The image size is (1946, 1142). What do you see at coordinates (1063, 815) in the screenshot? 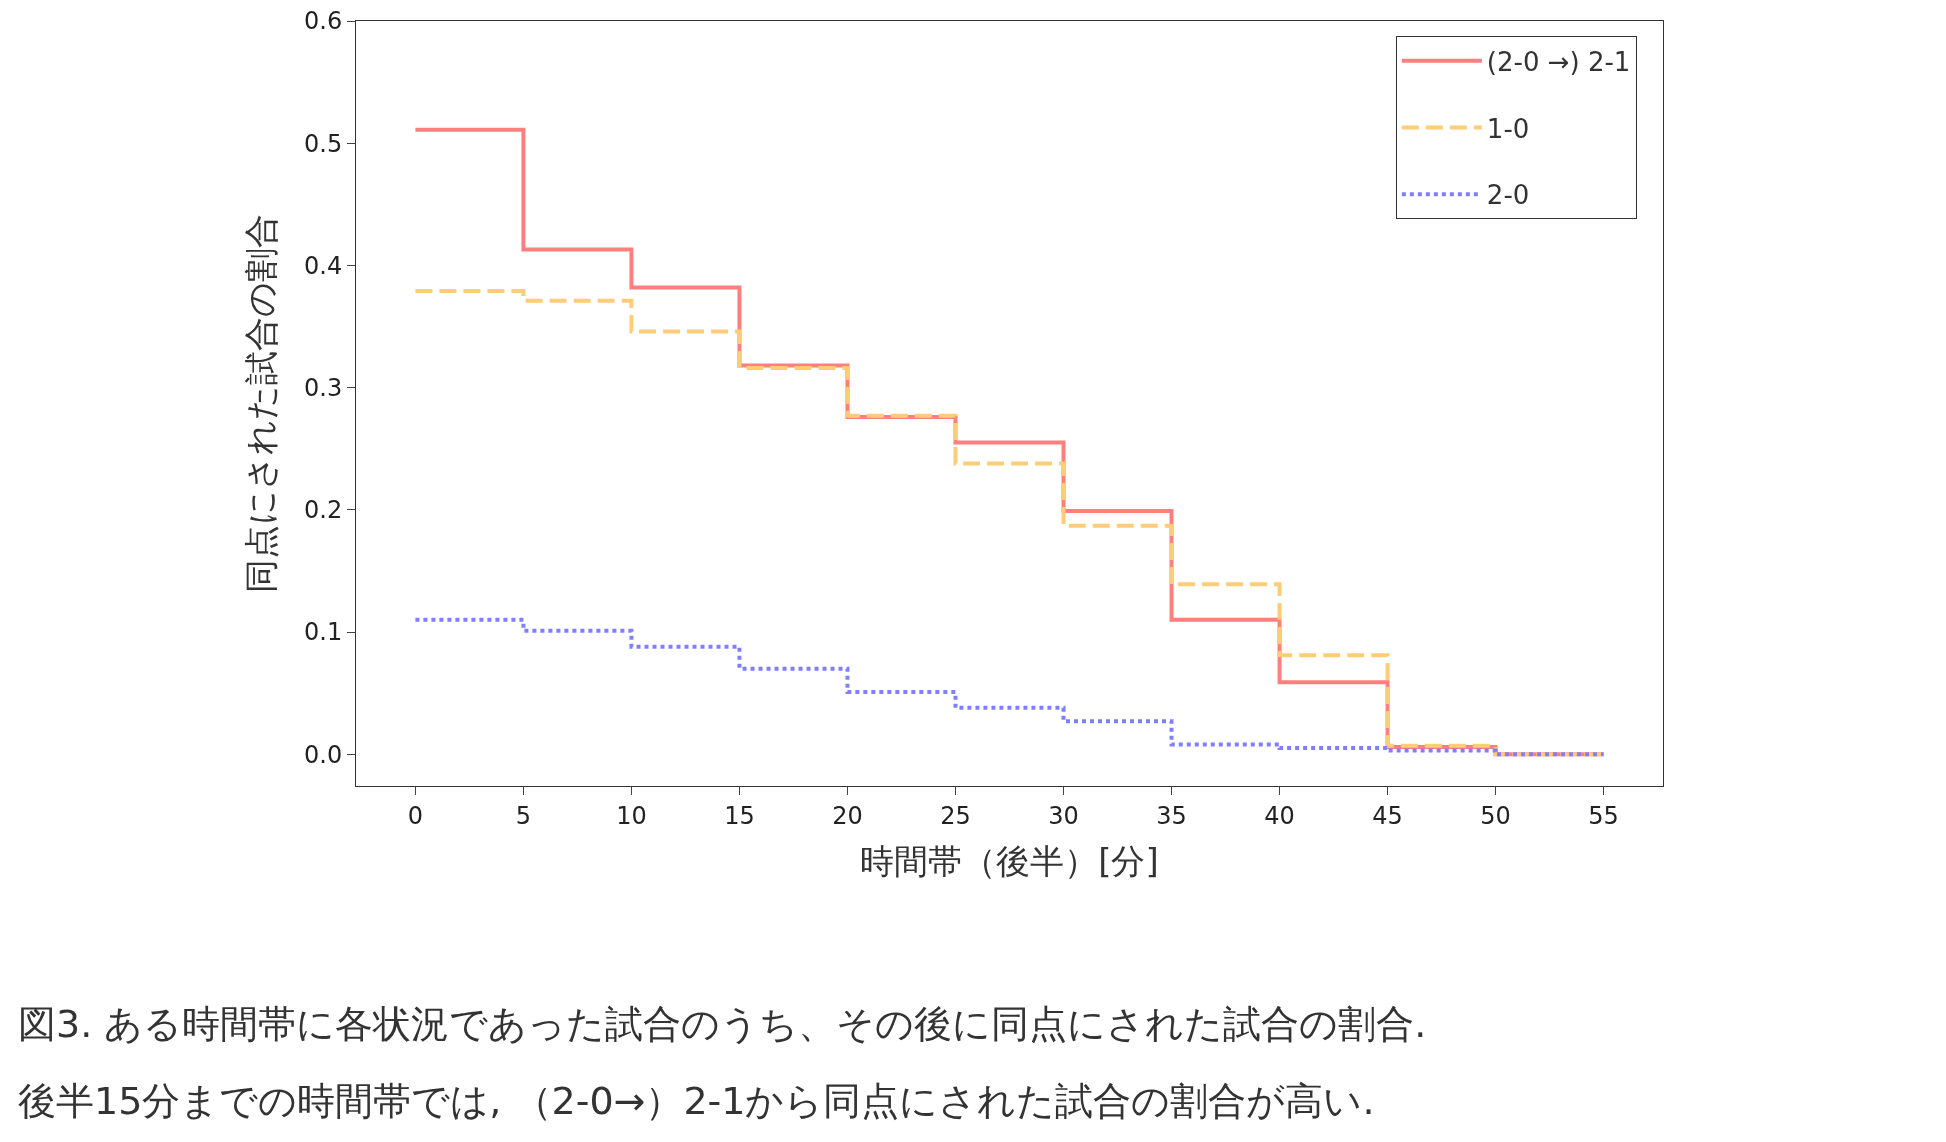
I see `x-tick-label: 30` at bounding box center [1063, 815].